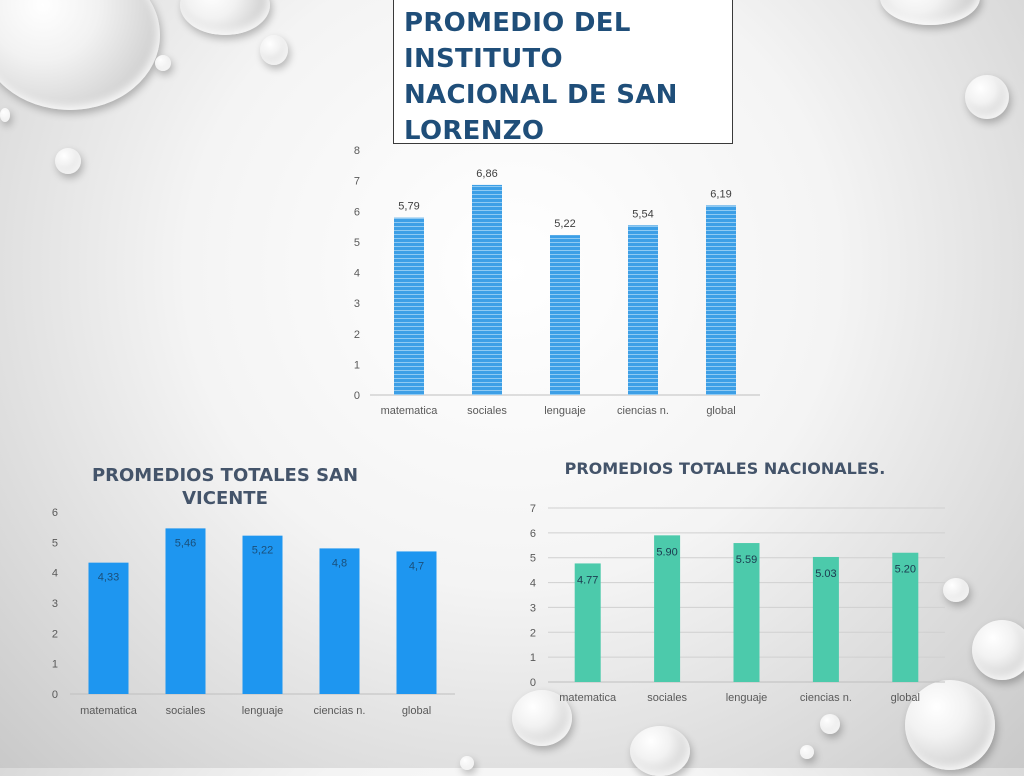  I want to click on left-chart-y-tick-label: 5, so click(55, 543).